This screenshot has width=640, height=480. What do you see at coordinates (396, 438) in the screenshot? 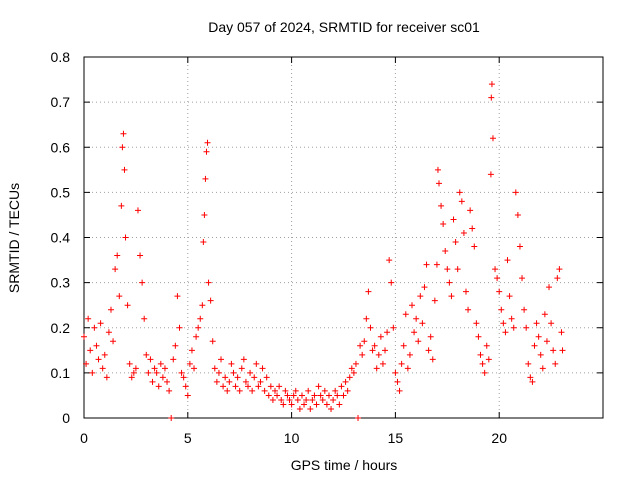
I see `x-tick-label: 15` at bounding box center [396, 438].